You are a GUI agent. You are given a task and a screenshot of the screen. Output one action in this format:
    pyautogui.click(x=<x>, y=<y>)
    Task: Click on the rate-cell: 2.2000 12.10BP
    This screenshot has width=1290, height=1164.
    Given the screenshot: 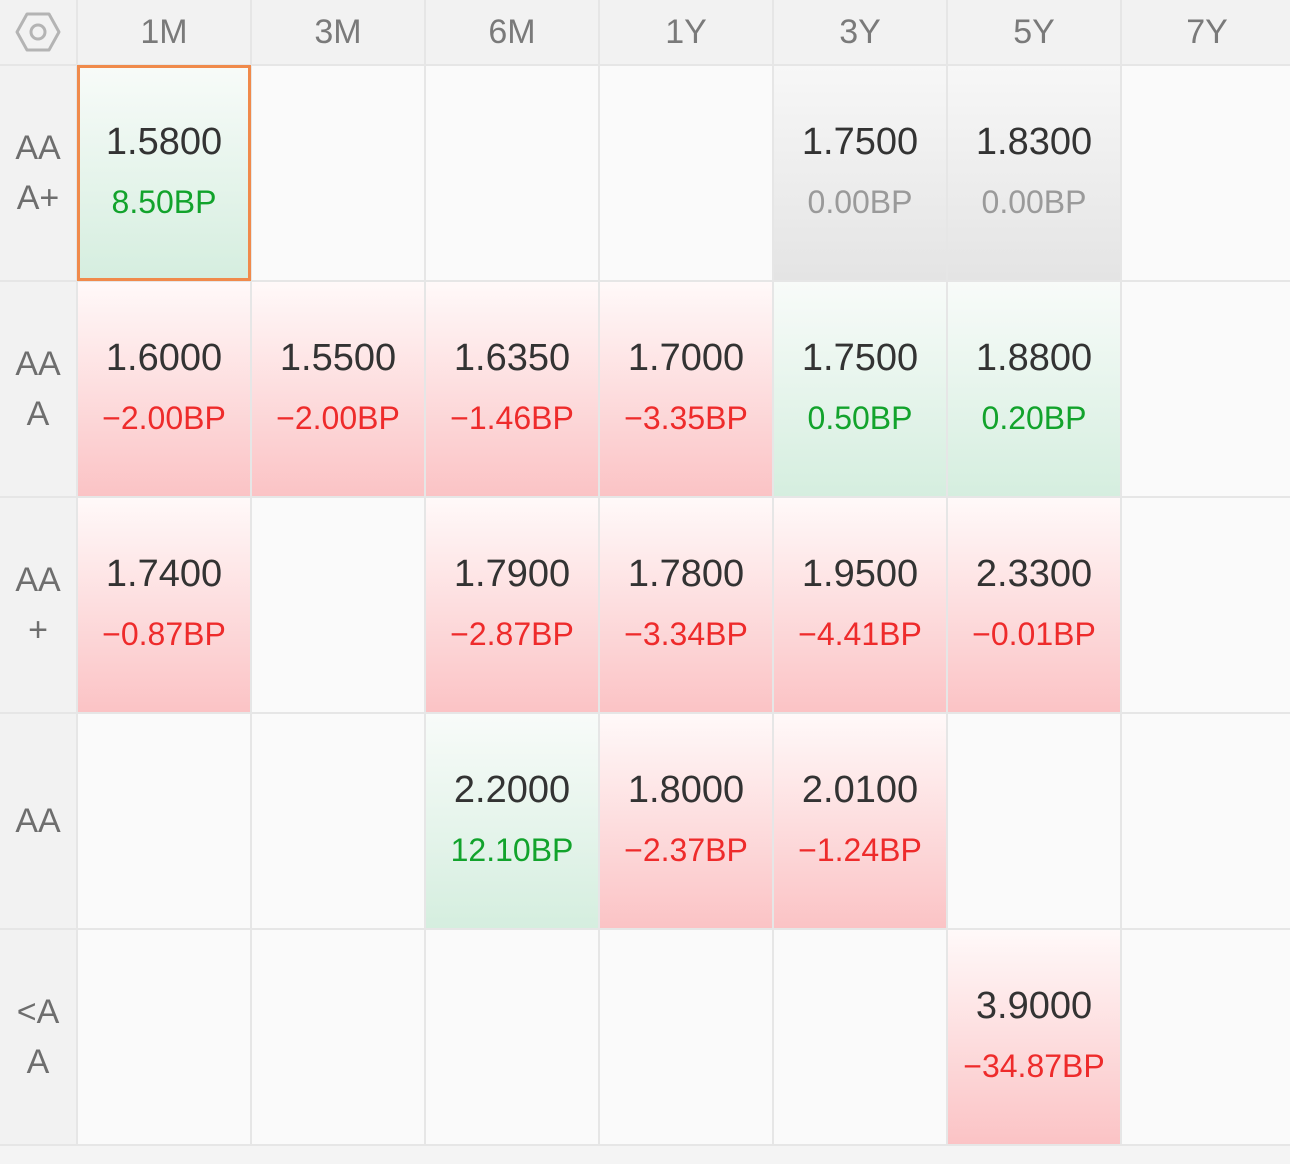 What is the action you would take?
    pyautogui.click(x=512, y=821)
    